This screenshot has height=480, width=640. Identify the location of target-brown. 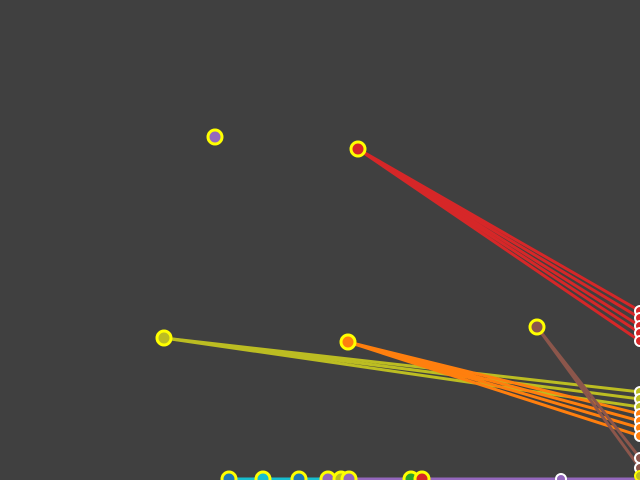
(637, 458).